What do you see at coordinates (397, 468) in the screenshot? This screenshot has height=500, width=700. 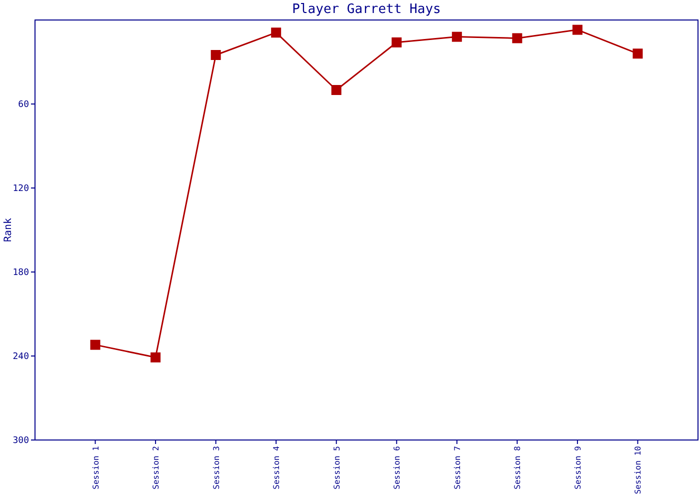 I see `x-tick-label: Session 6` at bounding box center [397, 468].